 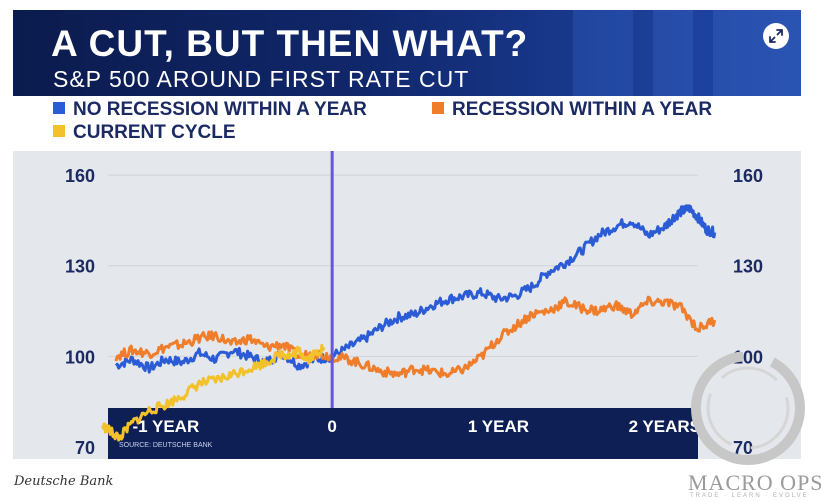 I want to click on expand-arrows-icon, so click(x=776, y=36).